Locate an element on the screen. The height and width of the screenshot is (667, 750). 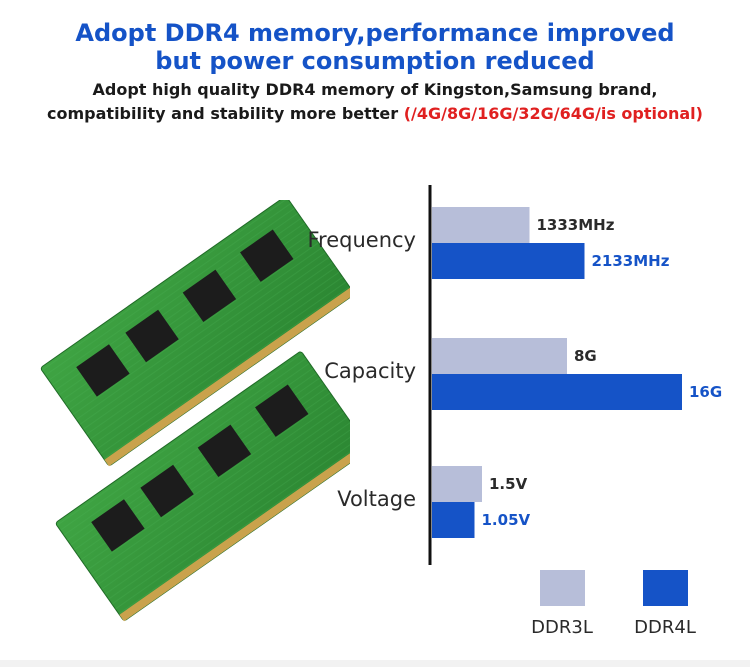
legend-label-ddr3l: DDR3L is located at coordinates (562, 627).